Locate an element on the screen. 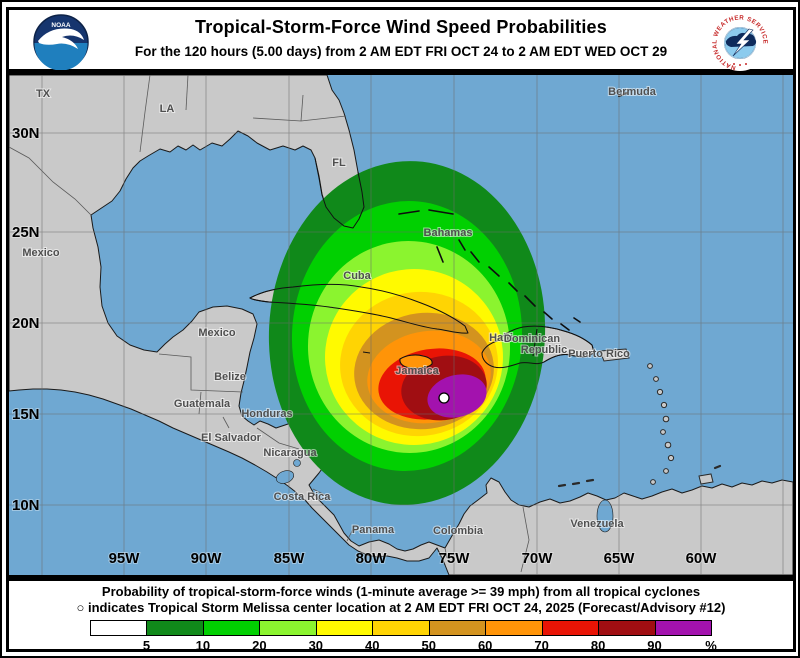 The height and width of the screenshot is (658, 800). map-label-la: LA is located at coordinates (167, 109).